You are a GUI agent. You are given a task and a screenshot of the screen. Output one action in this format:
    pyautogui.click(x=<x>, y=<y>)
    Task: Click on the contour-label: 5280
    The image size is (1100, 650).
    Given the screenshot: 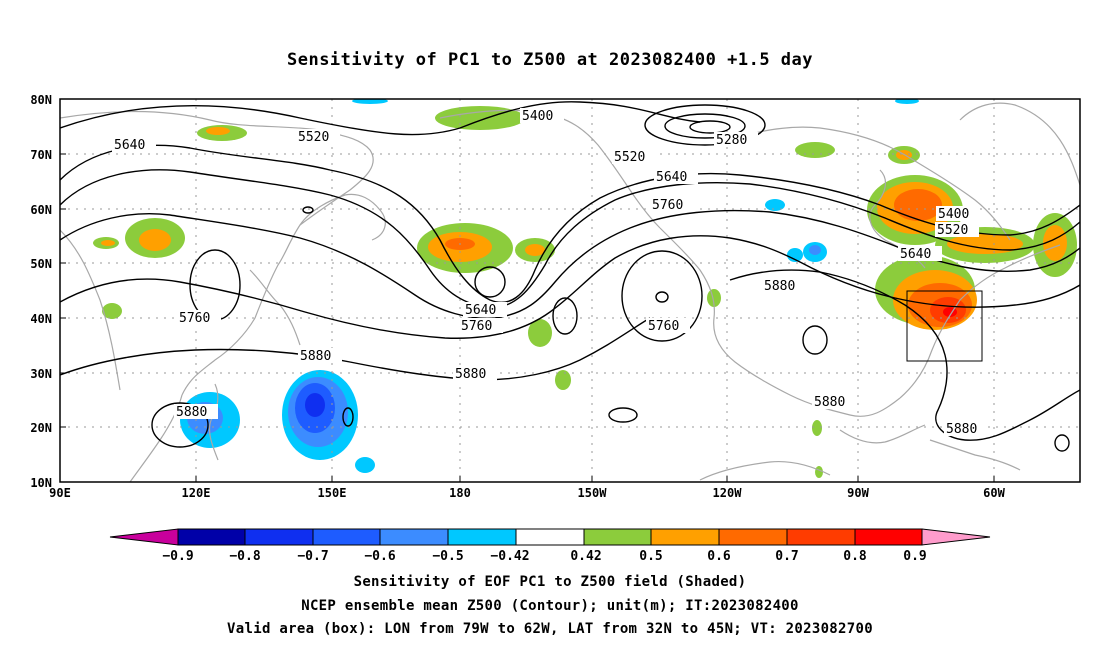 What is the action you would take?
    pyautogui.click(x=731, y=140)
    